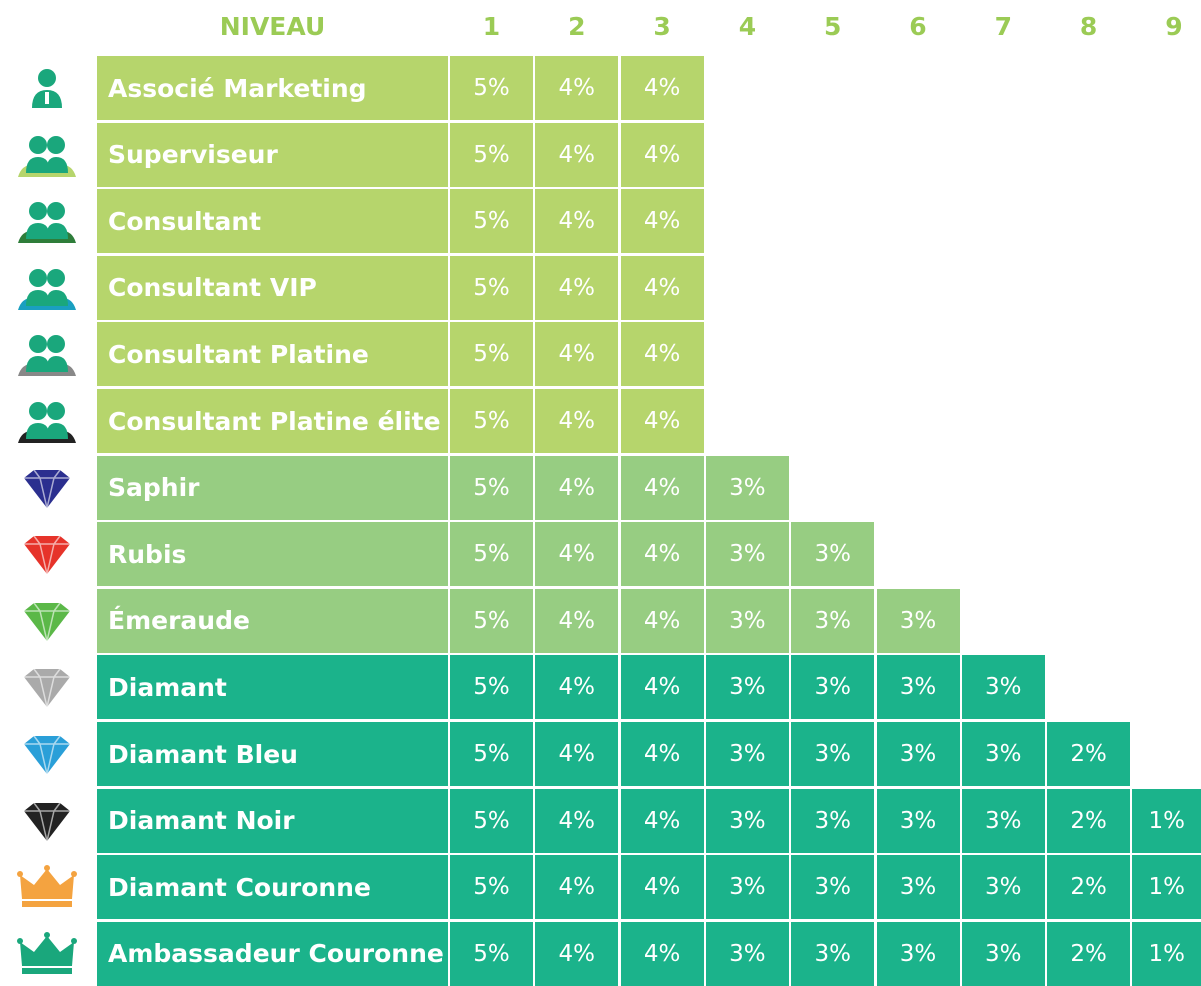  What do you see at coordinates (918, 26) in the screenshot?
I see `level-header: 6` at bounding box center [918, 26].